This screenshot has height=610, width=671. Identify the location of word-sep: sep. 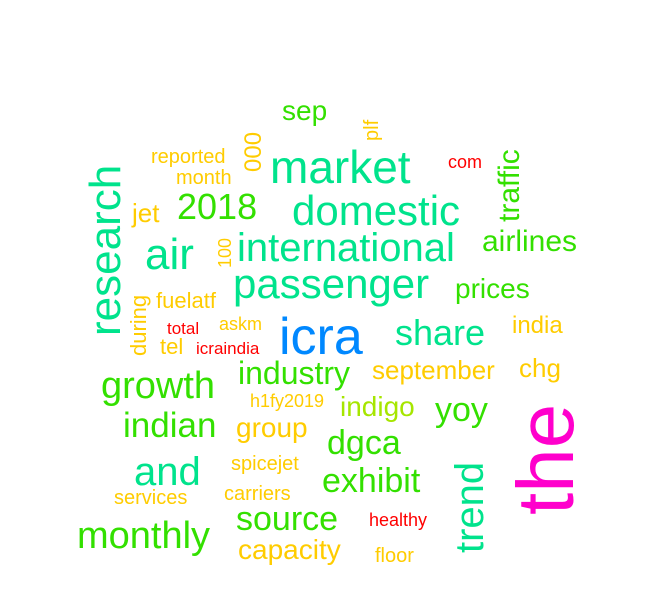
(305, 110).